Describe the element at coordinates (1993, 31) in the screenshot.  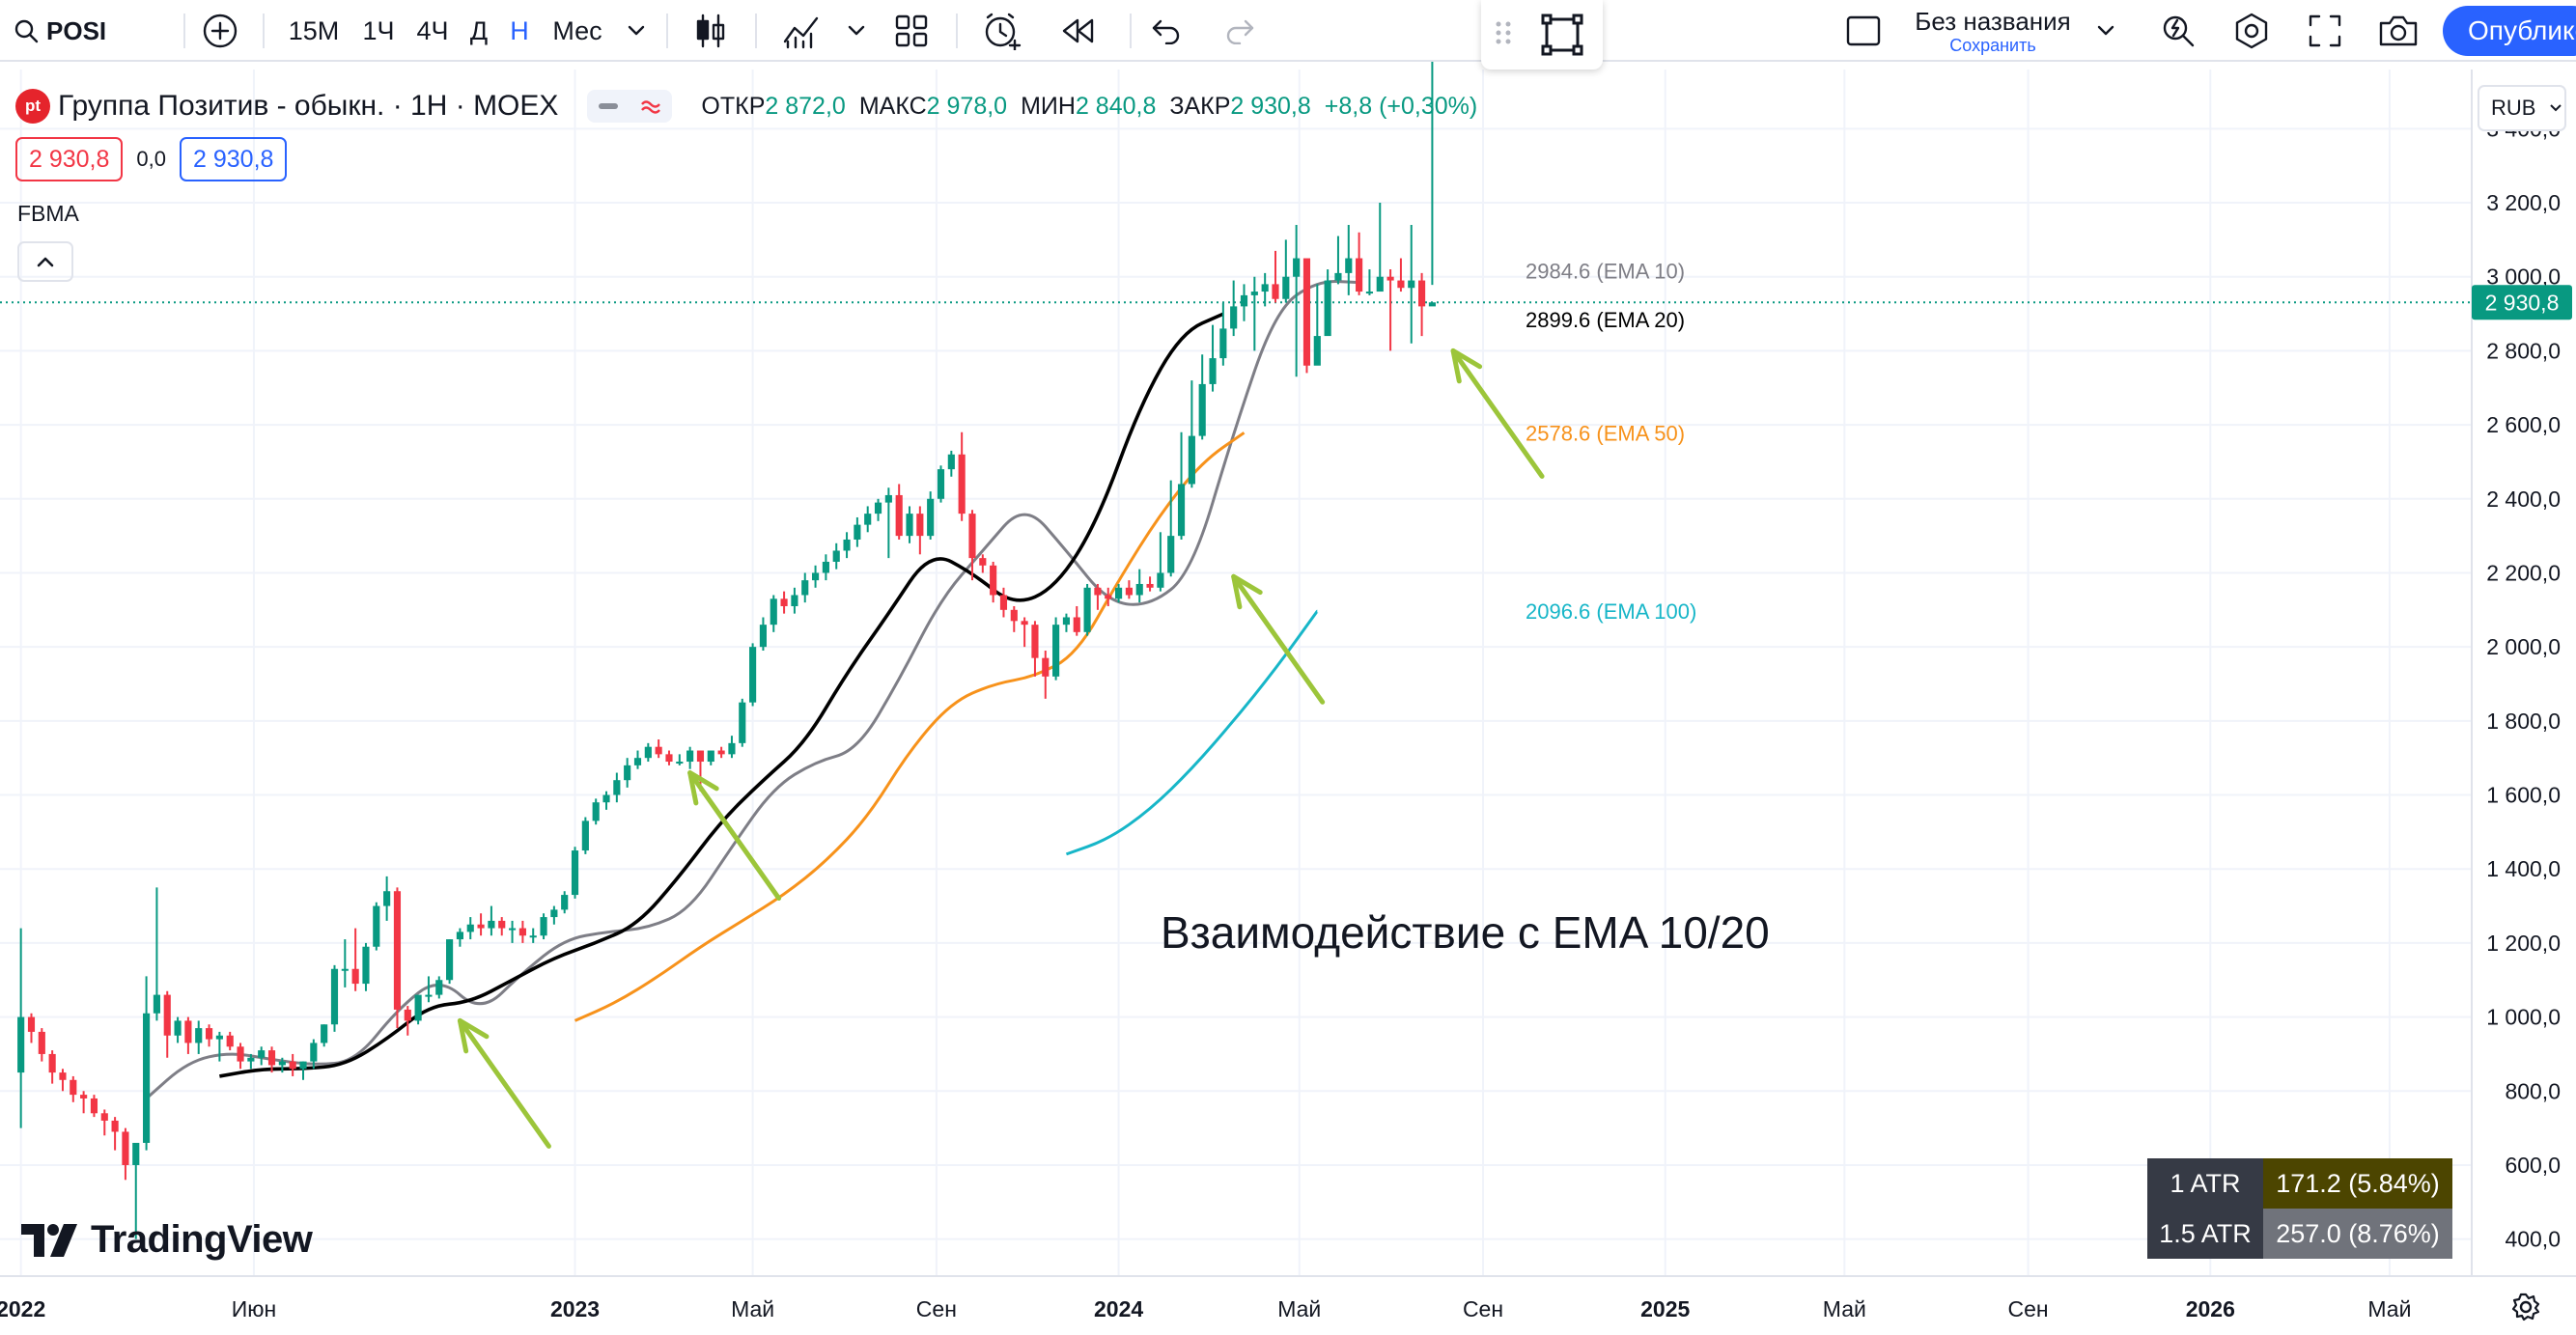
I see `layout-name-button: Без названия Сохранить` at that location.